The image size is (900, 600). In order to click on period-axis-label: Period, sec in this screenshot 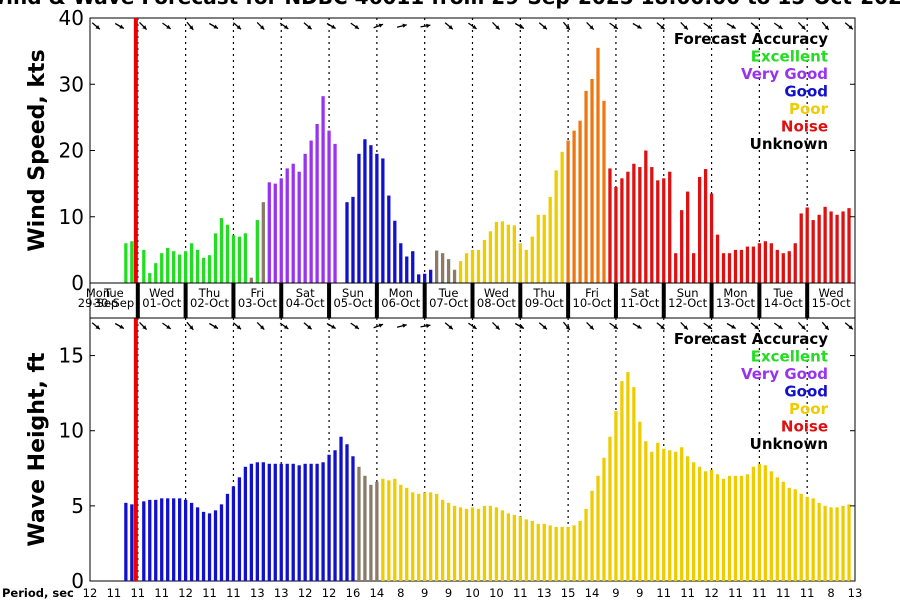, I will do `click(38, 593)`.